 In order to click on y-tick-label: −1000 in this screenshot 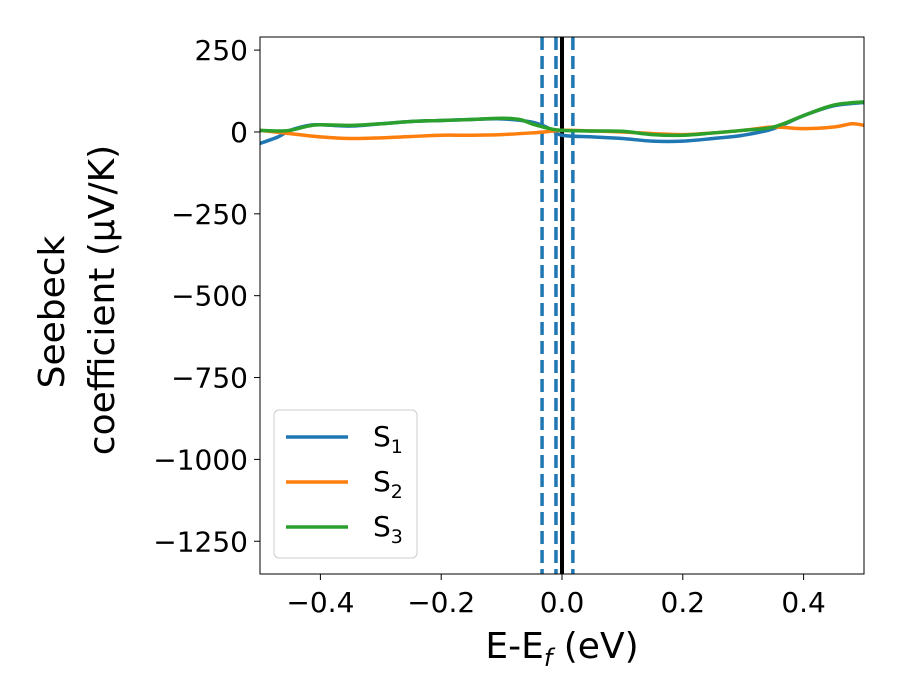, I will do `click(200, 459)`.